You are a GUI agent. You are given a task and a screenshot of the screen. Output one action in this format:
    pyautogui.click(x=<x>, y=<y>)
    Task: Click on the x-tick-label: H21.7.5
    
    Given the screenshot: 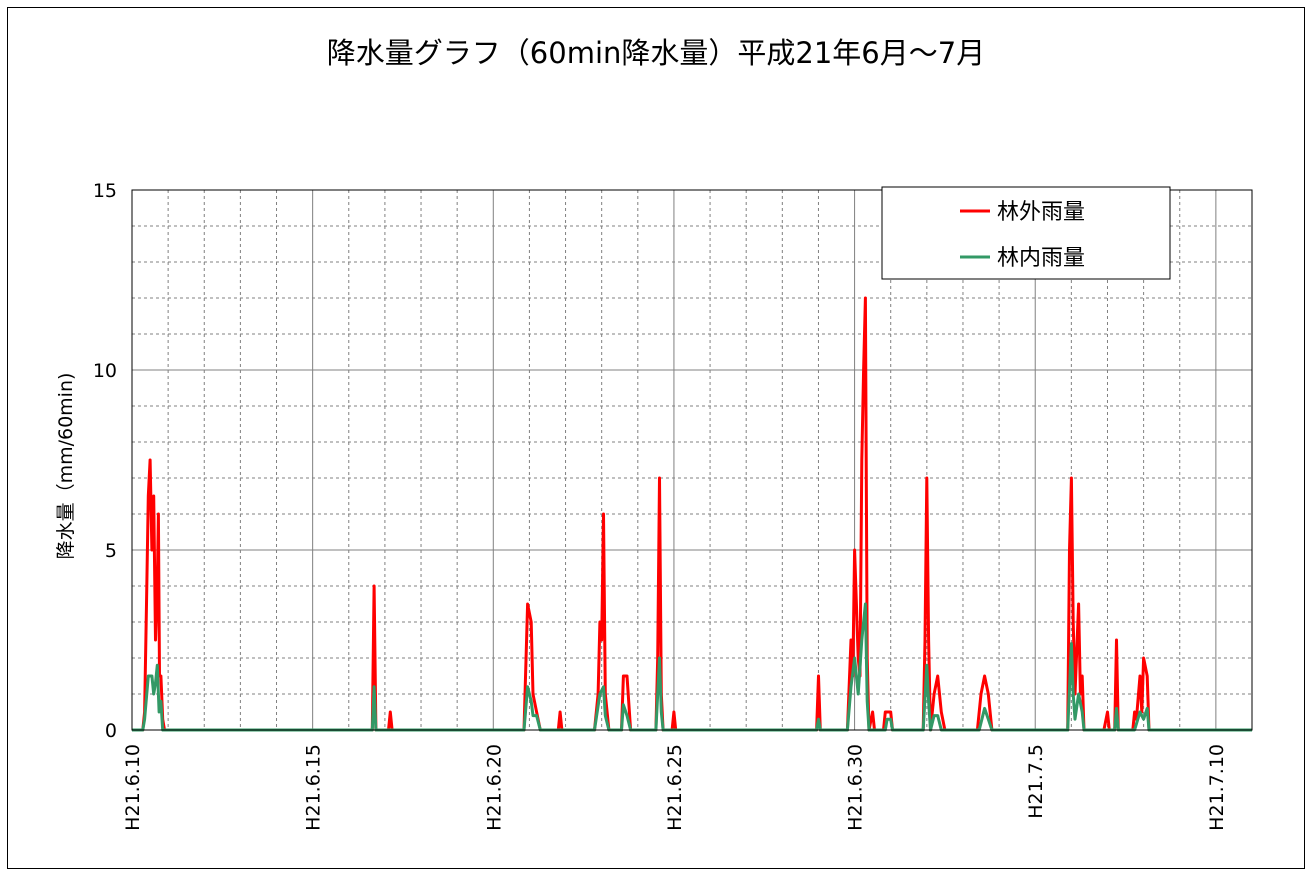 What is the action you would take?
    pyautogui.click(x=1036, y=781)
    